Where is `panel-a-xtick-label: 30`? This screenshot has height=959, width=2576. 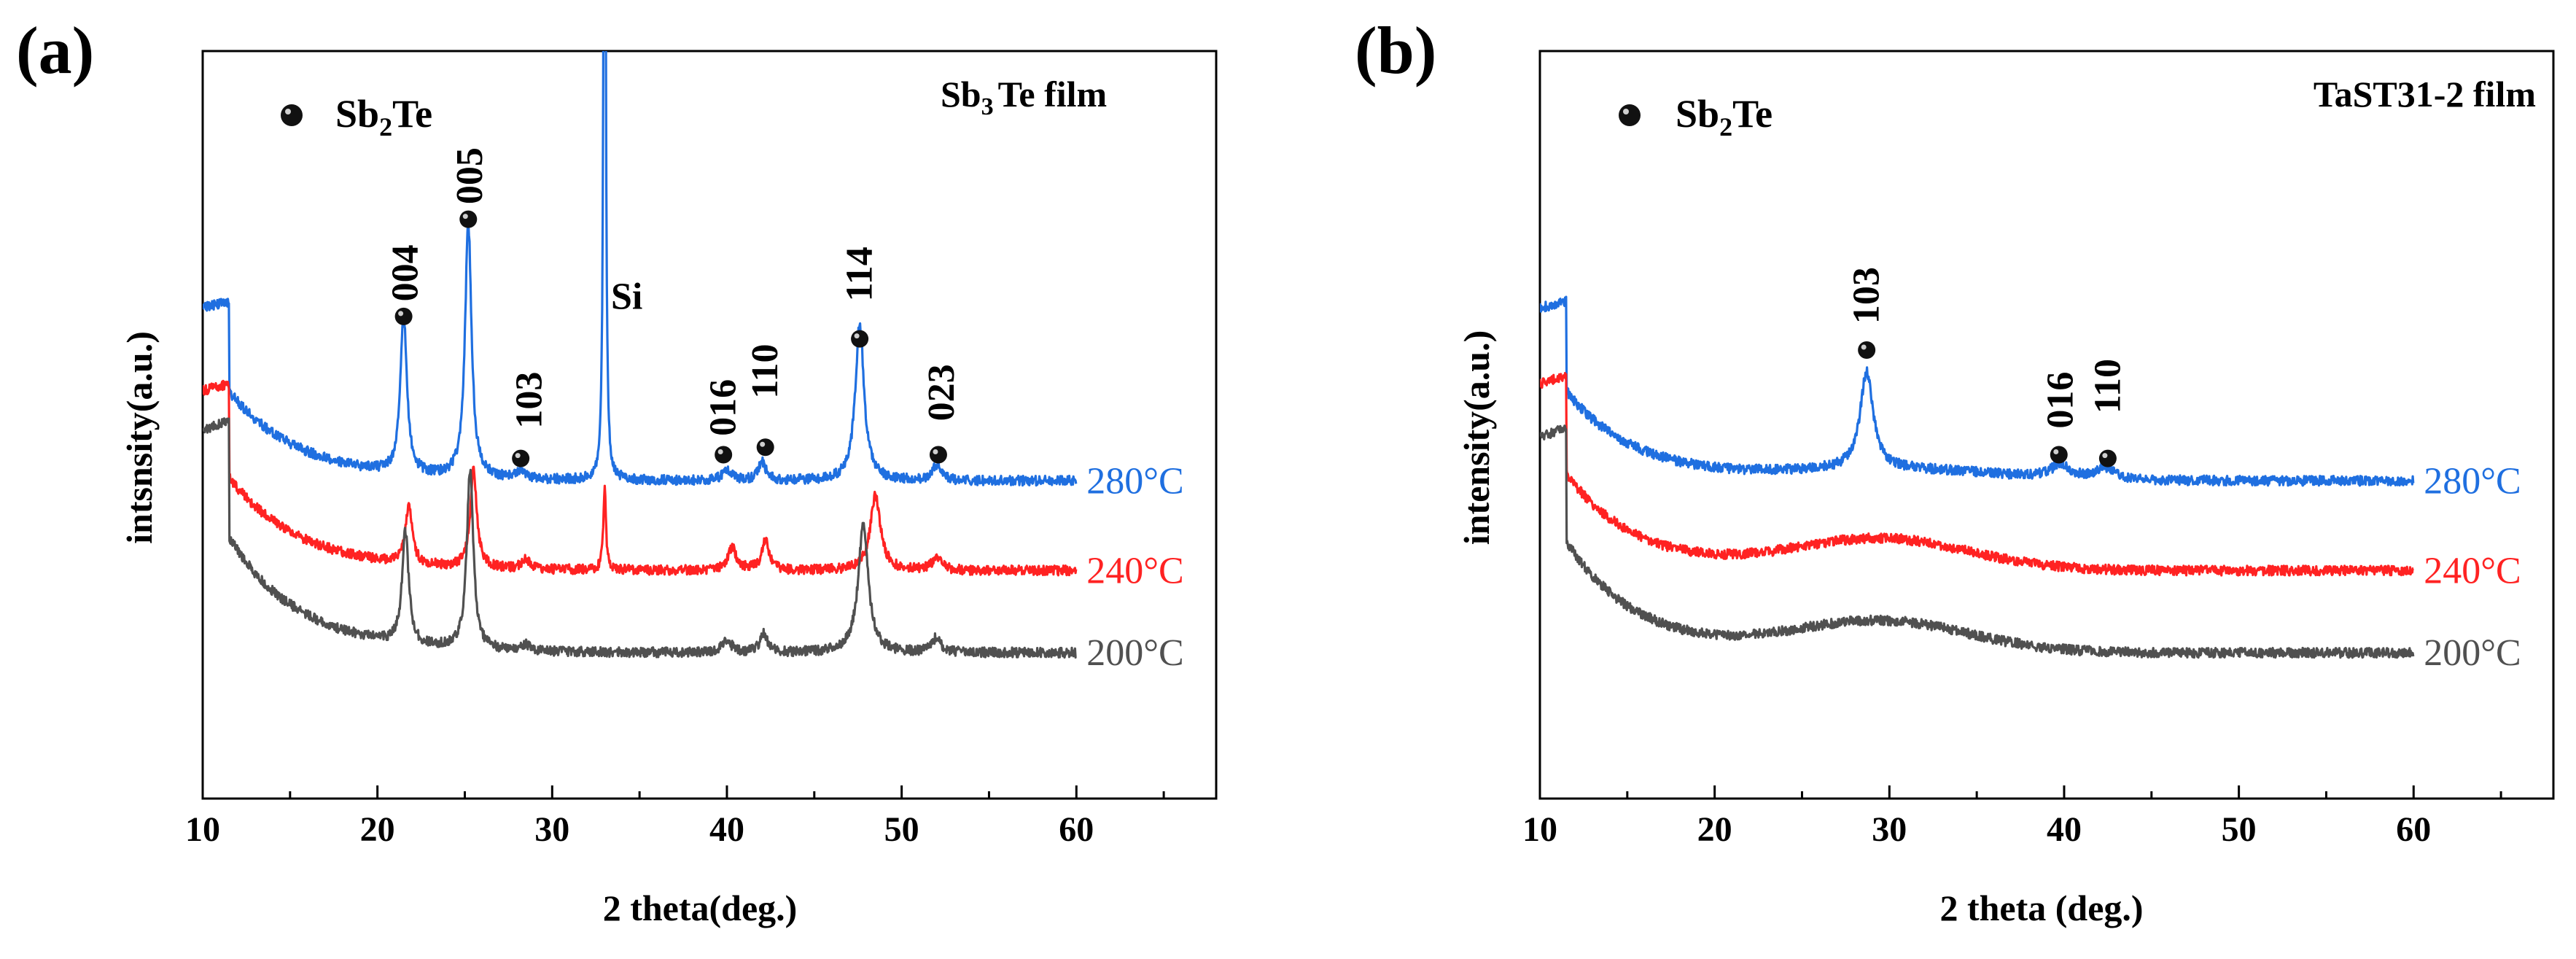 panel-a-xtick-label: 30 is located at coordinates (551, 829).